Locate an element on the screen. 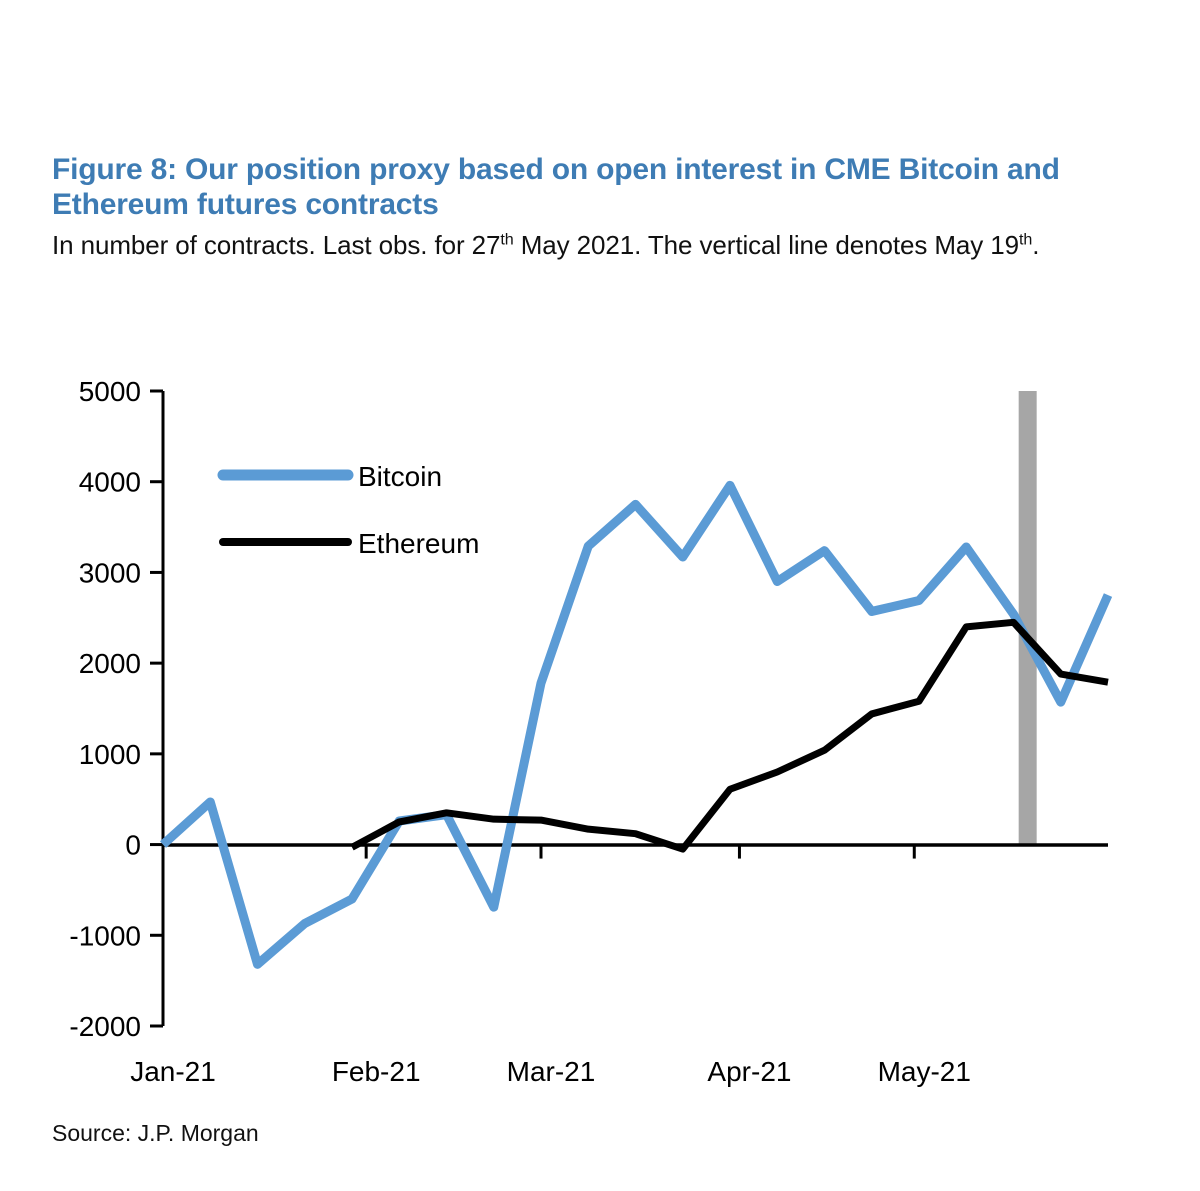  series-line-ethereum is located at coordinates (729, 735).